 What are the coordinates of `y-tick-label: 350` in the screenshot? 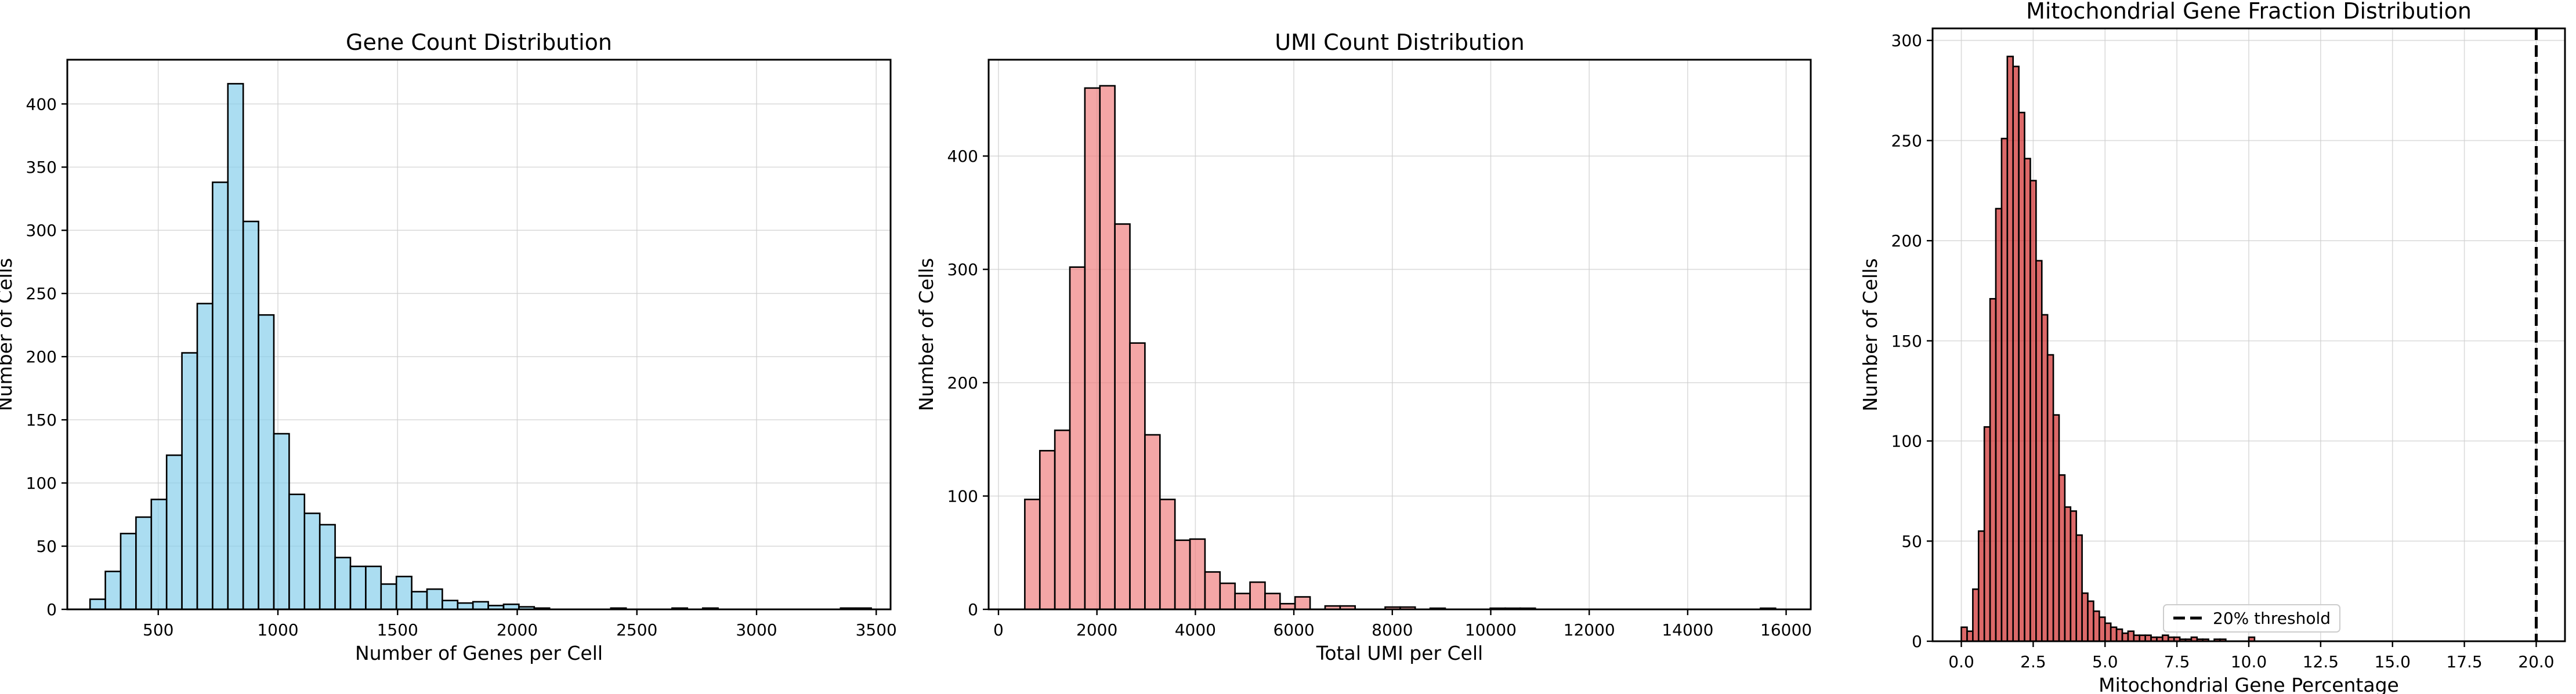 It's located at (41, 167).